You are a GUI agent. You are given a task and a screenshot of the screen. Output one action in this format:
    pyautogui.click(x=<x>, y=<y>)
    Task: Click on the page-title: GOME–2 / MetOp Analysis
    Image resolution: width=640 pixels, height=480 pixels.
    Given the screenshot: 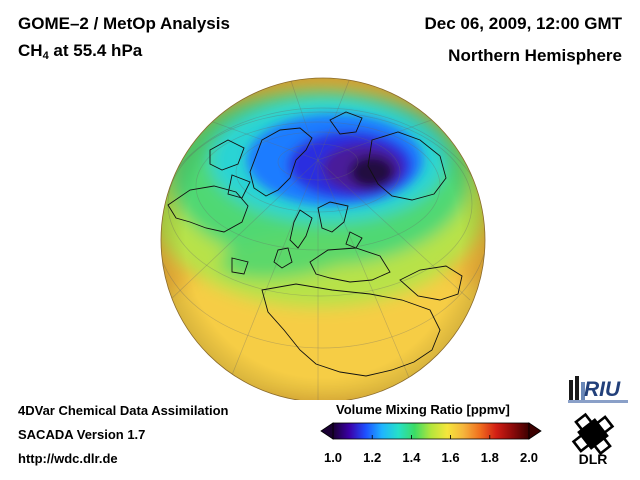 What is the action you would take?
    pyautogui.click(x=124, y=23)
    